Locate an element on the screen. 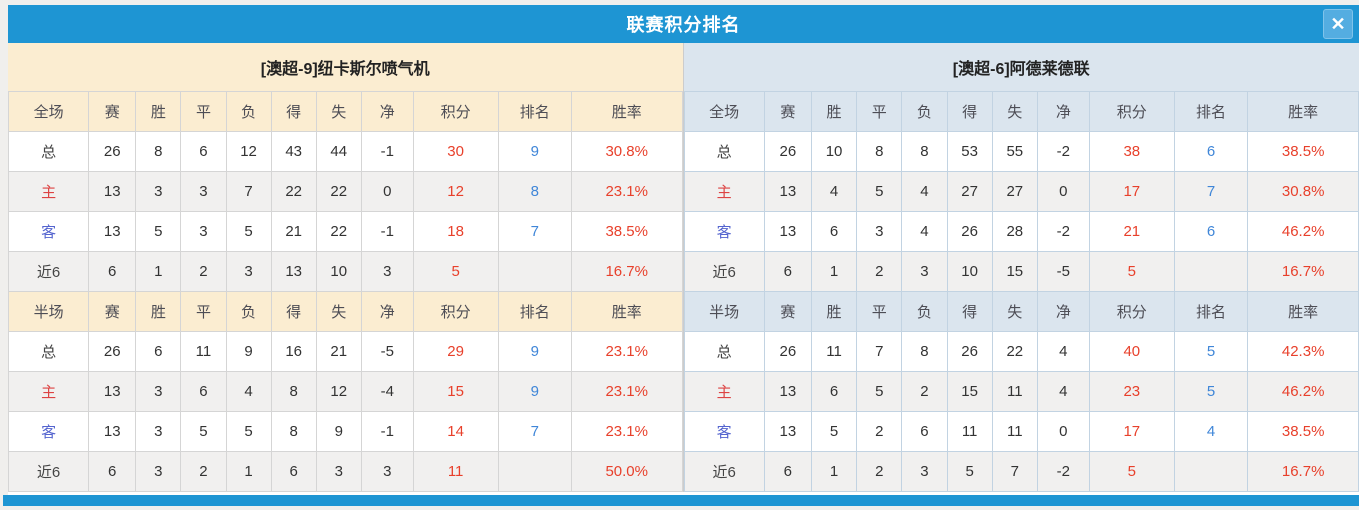 Image resolution: width=1359 pixels, height=510 pixels. points-cell: 29 is located at coordinates (455, 351).